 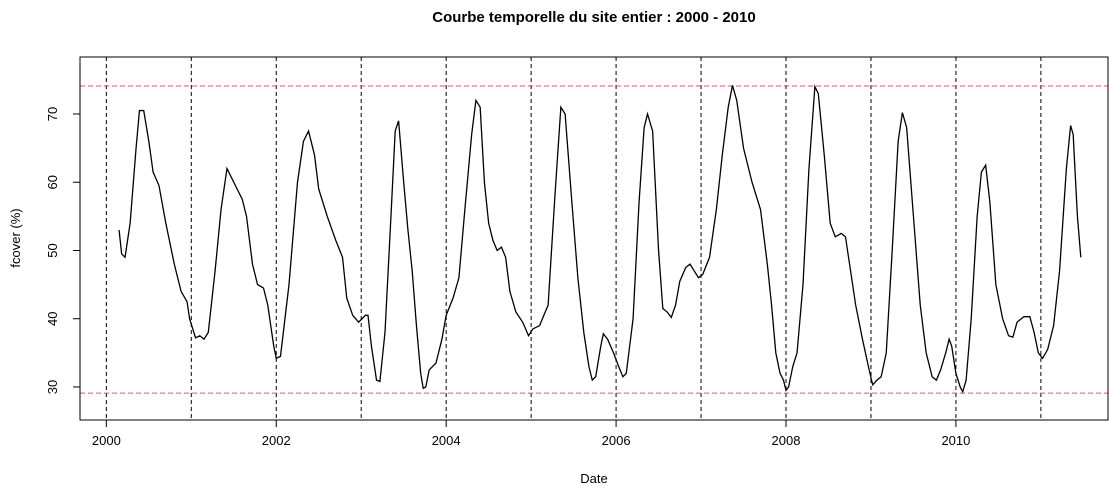 What do you see at coordinates (446, 440) in the screenshot?
I see `x-tick-label: 2004` at bounding box center [446, 440].